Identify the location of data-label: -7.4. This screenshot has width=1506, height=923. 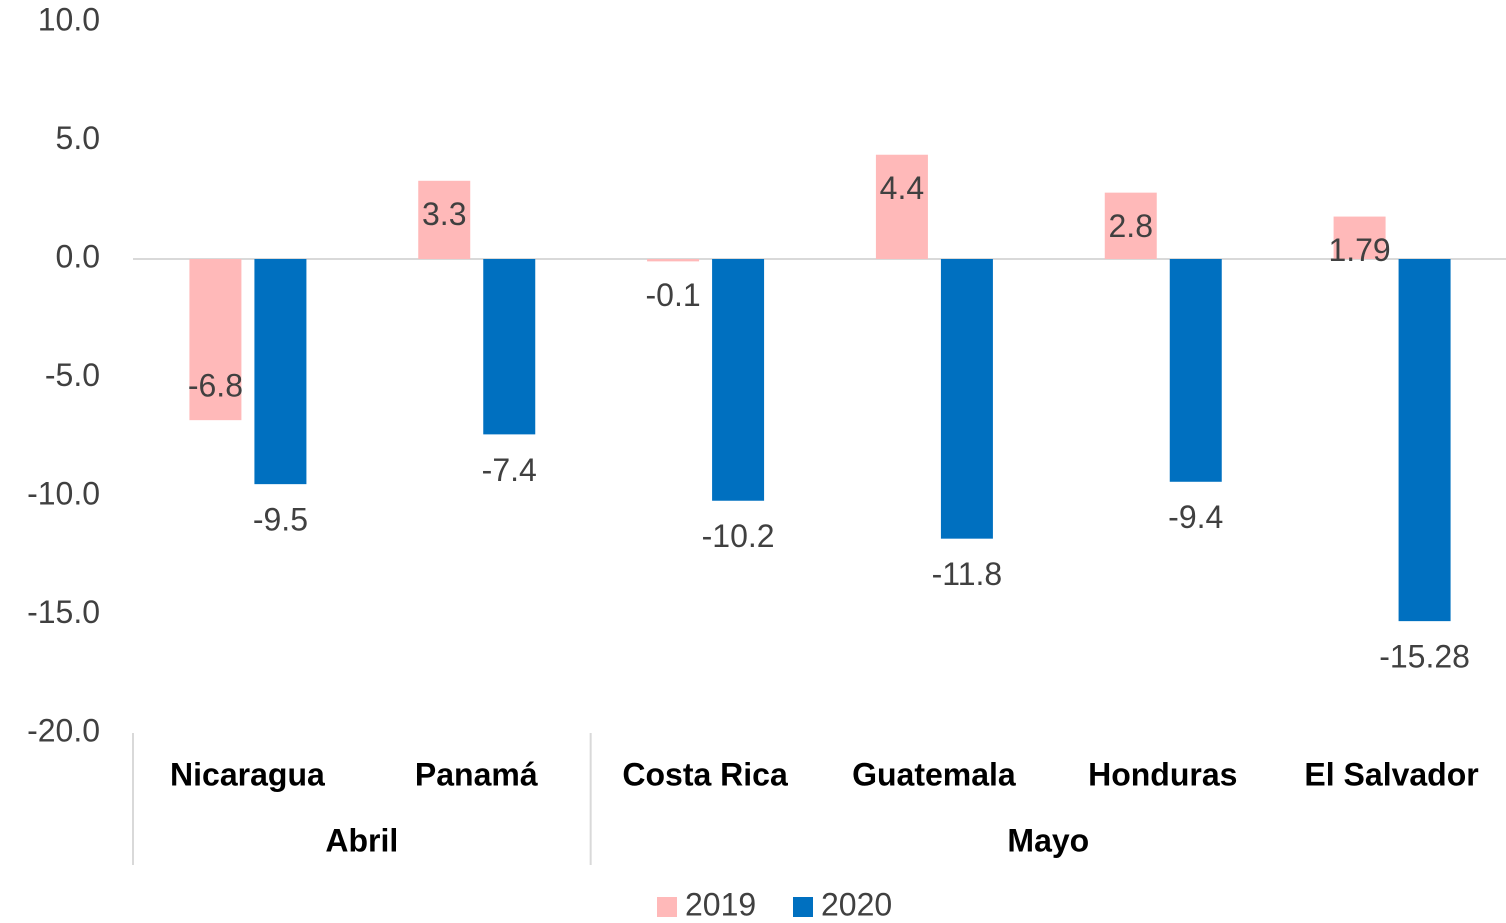
(509, 470).